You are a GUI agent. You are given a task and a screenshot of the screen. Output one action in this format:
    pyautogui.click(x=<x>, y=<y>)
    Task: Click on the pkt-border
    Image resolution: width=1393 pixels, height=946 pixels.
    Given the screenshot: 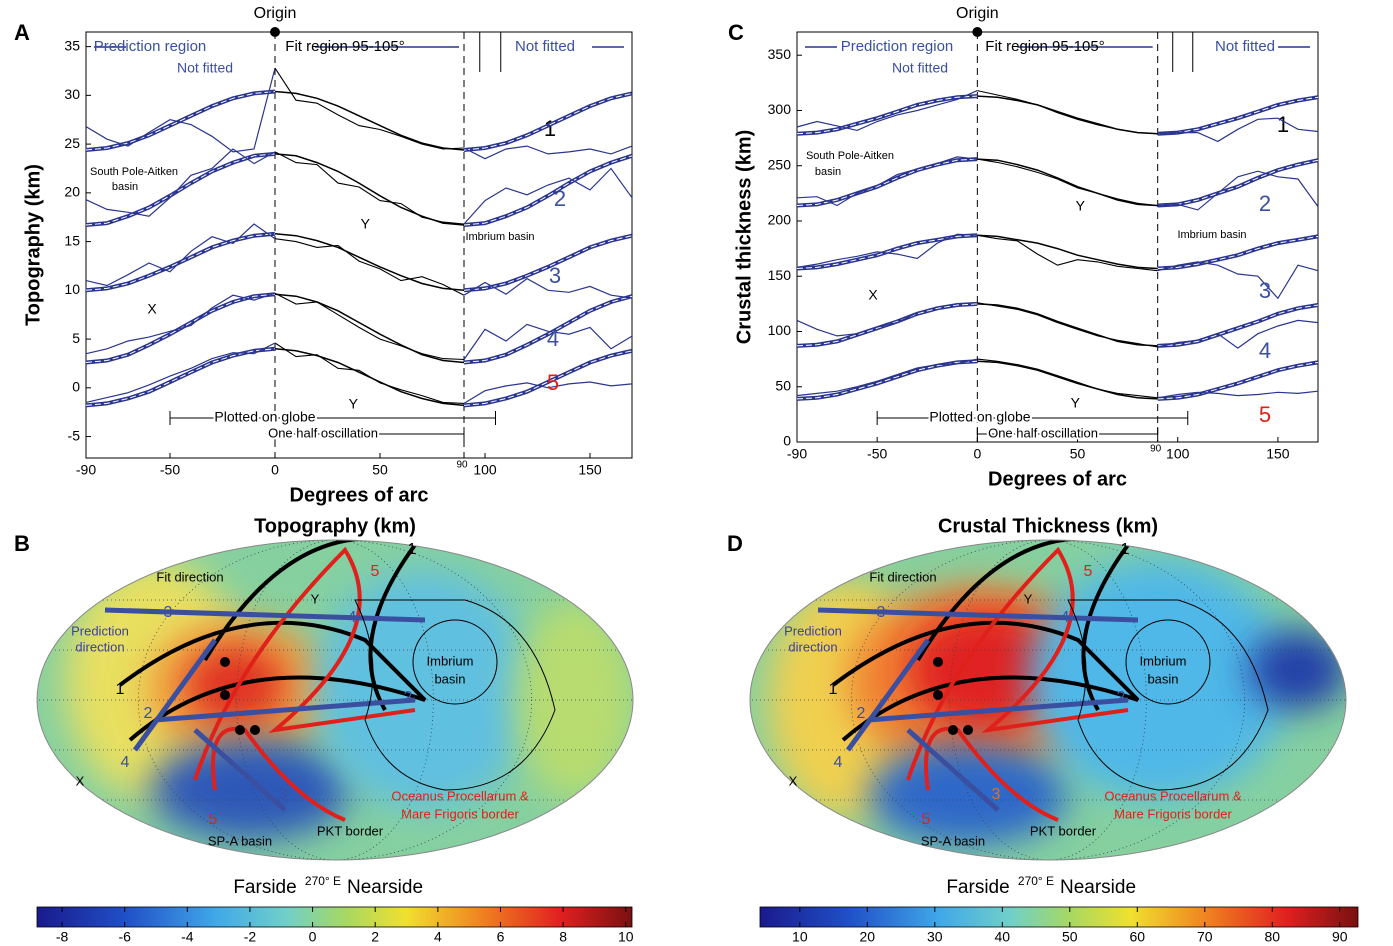 What is the action you would take?
    pyautogui.click(x=455, y=695)
    